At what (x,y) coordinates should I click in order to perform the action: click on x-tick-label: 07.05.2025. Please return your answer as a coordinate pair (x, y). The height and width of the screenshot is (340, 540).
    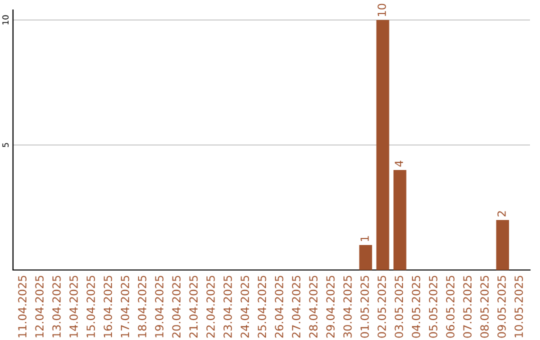
    Looking at the image, I should click on (467, 307).